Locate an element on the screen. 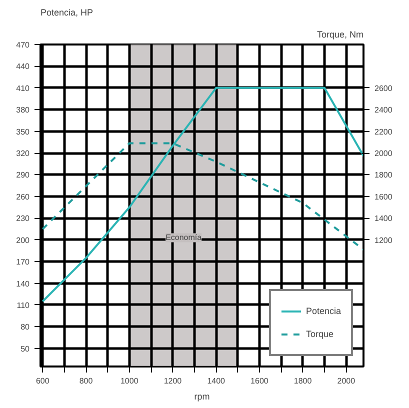  y2-tick-label: 2600 is located at coordinates (383, 88).